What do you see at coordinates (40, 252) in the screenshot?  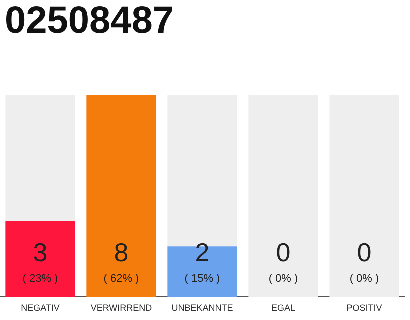 I see `data-label: 3` at bounding box center [40, 252].